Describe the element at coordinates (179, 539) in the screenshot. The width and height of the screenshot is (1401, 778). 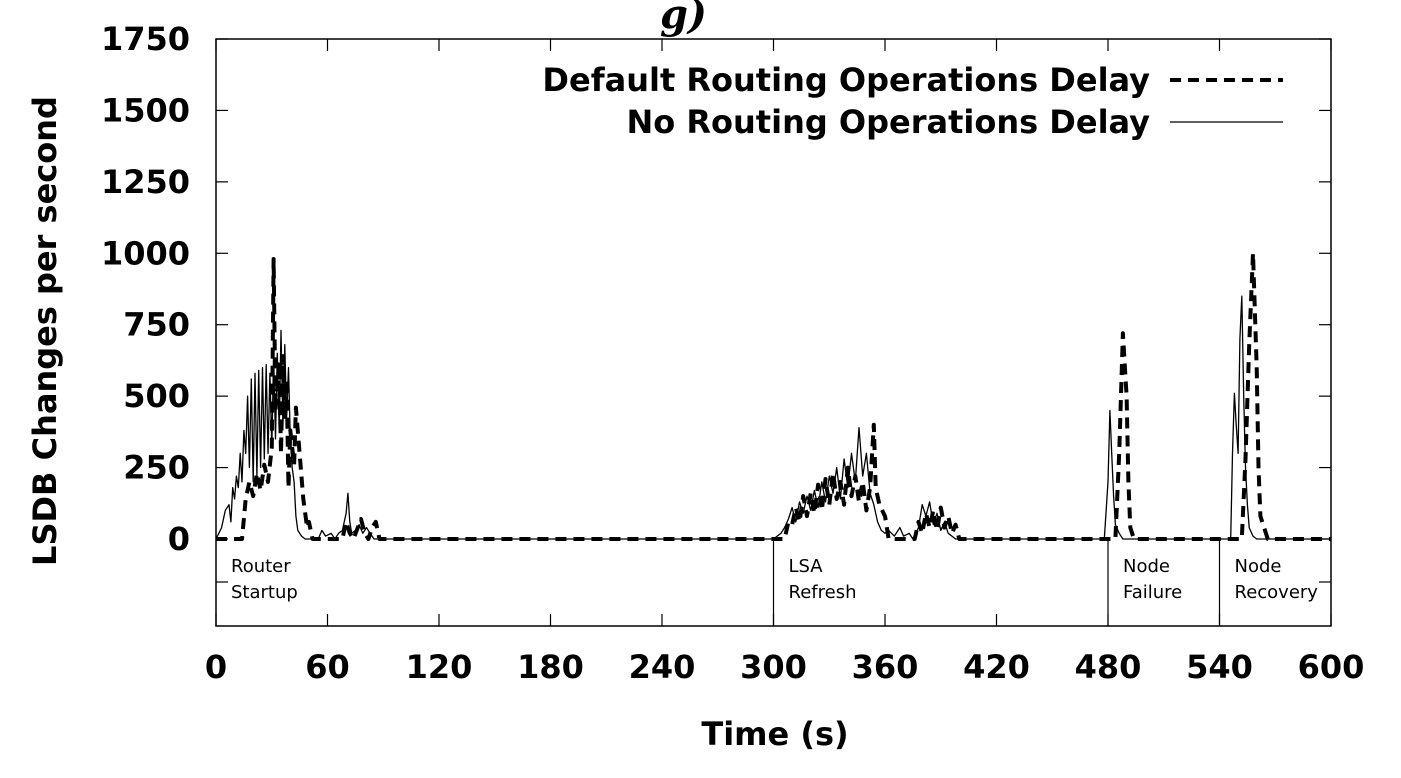
I see `y-tick-label: 0` at that location.